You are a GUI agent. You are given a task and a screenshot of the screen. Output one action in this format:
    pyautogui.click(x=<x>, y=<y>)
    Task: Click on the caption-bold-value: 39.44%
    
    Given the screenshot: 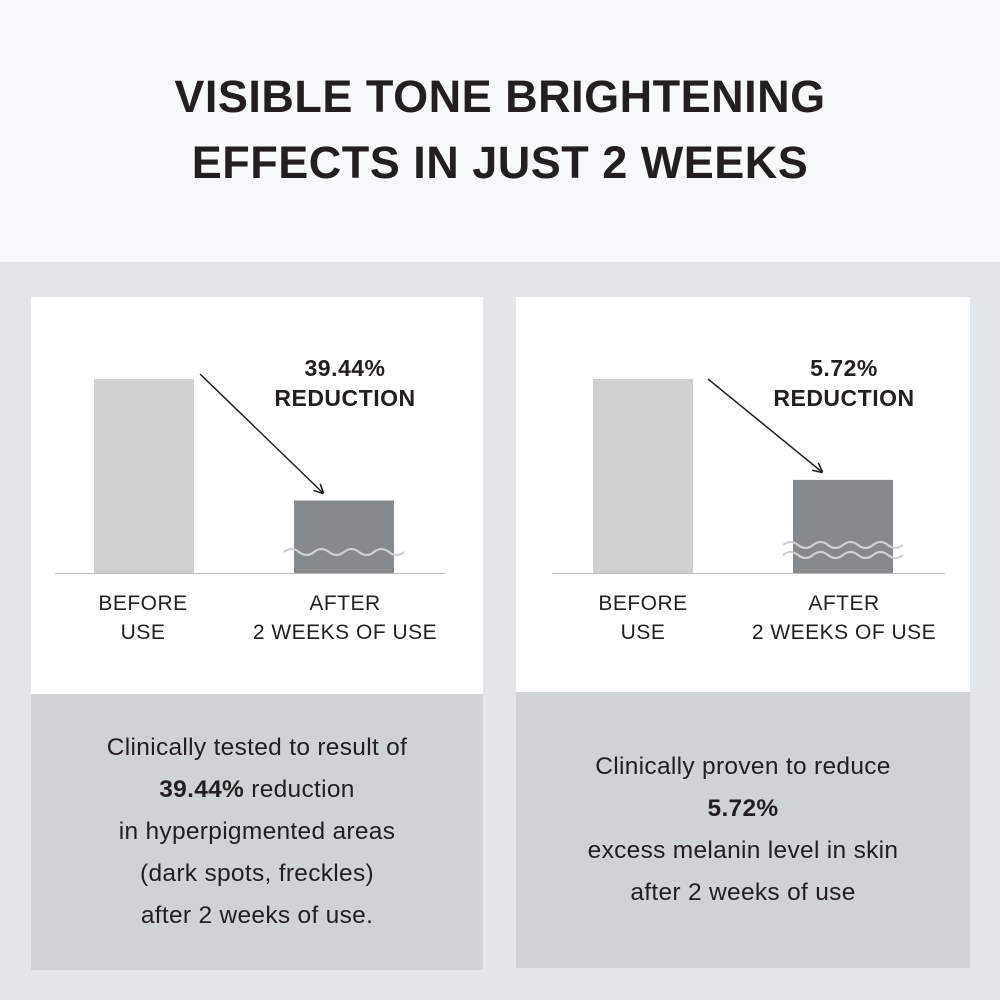 What is the action you would take?
    pyautogui.click(x=202, y=789)
    